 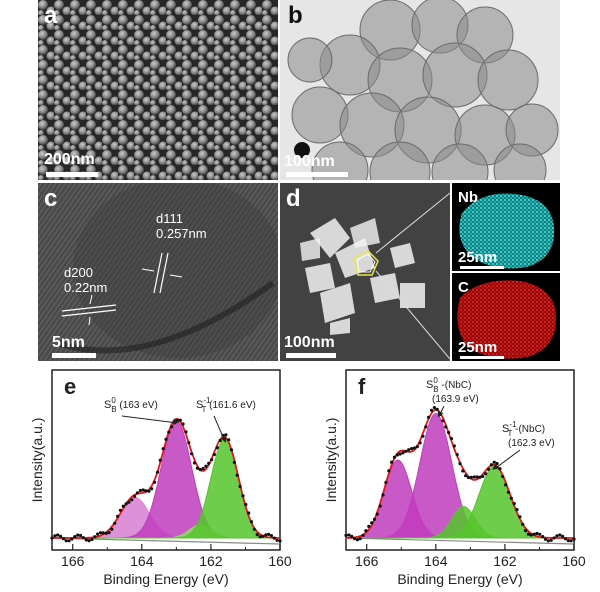 I want to click on x-tick-label: 164, so click(x=142, y=561).